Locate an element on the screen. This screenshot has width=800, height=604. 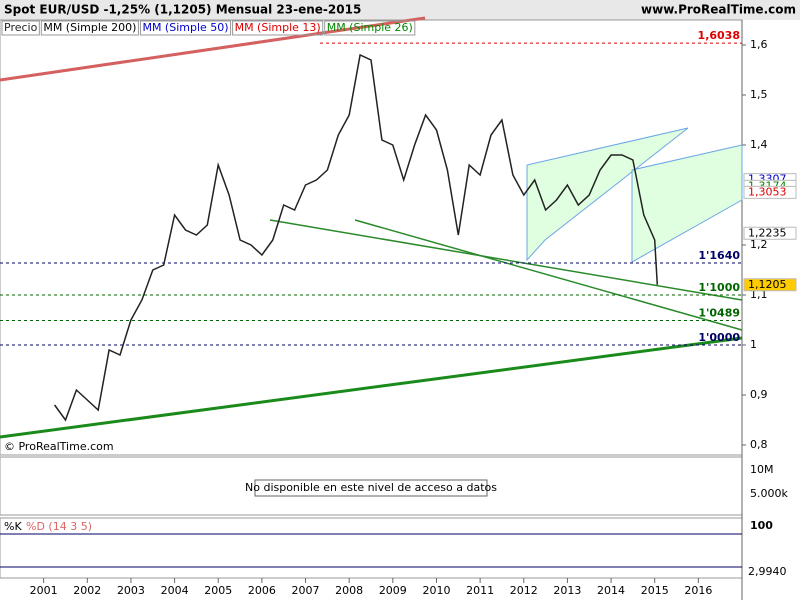
x-tick-label: 2004 is located at coordinates (175, 590).